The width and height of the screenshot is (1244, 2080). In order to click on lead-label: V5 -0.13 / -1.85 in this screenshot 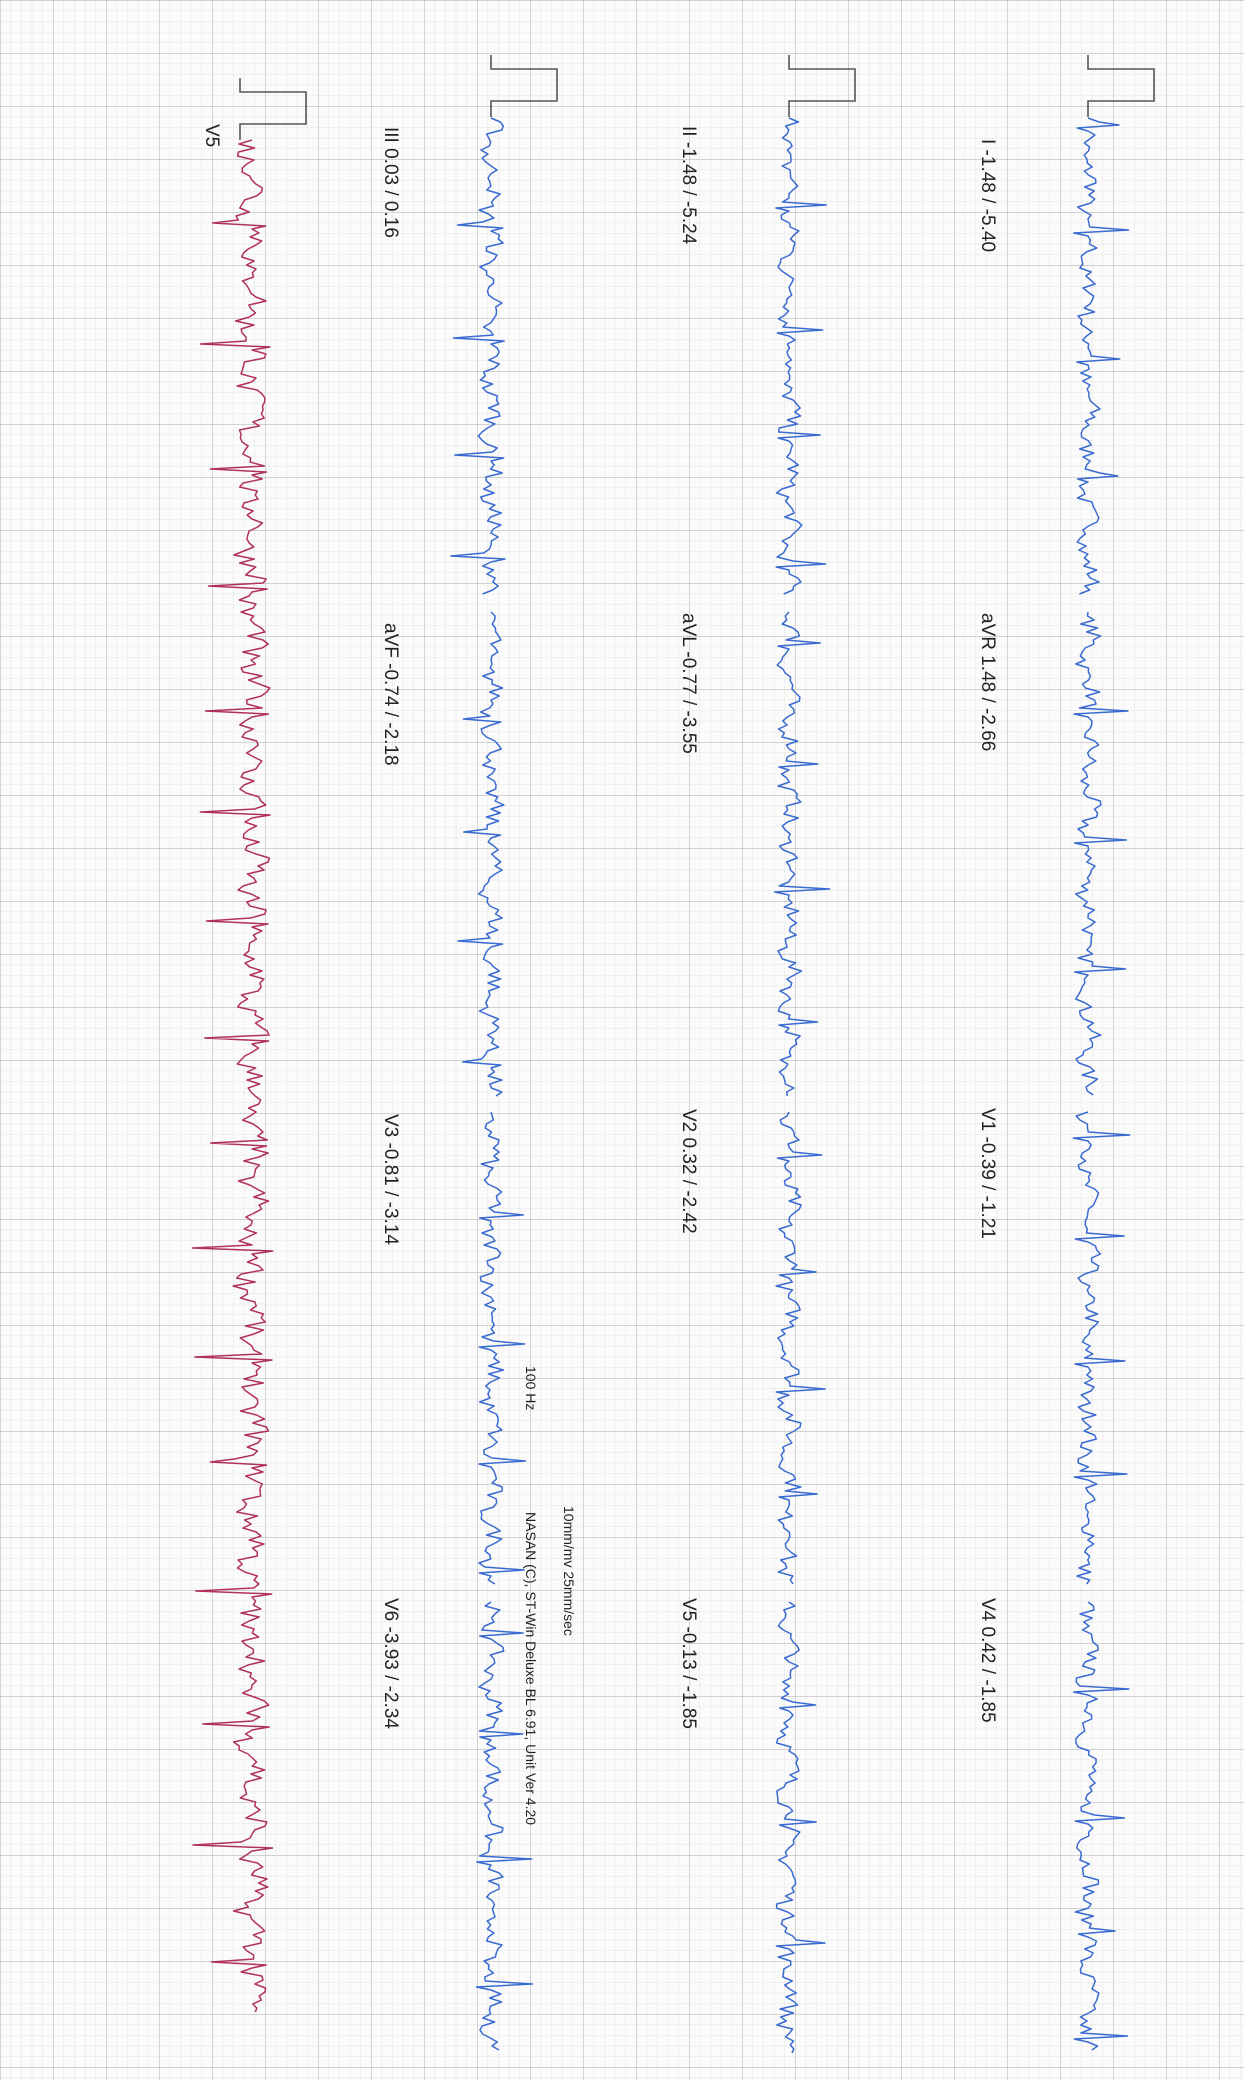, I will do `click(688, 1663)`.